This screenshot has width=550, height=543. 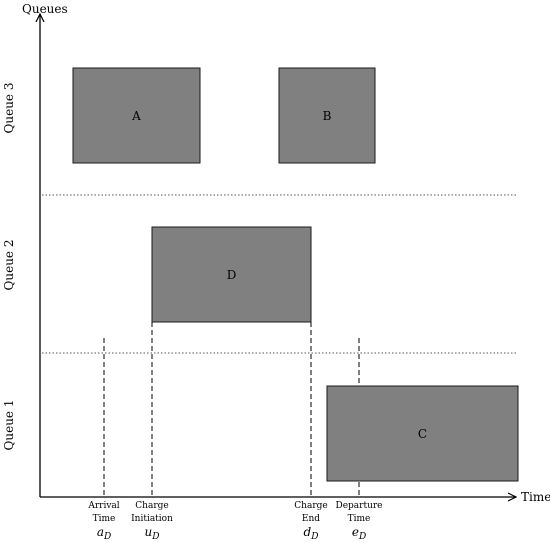 What do you see at coordinates (151, 506) in the screenshot?
I see `charge-initiation-label-line1: Charge` at bounding box center [151, 506].